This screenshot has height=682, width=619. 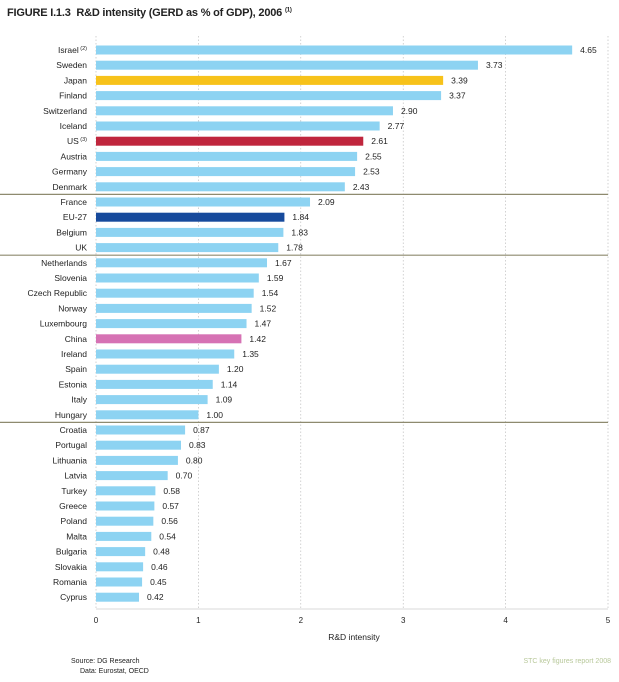 I want to click on bar-norway, so click(x=174, y=308).